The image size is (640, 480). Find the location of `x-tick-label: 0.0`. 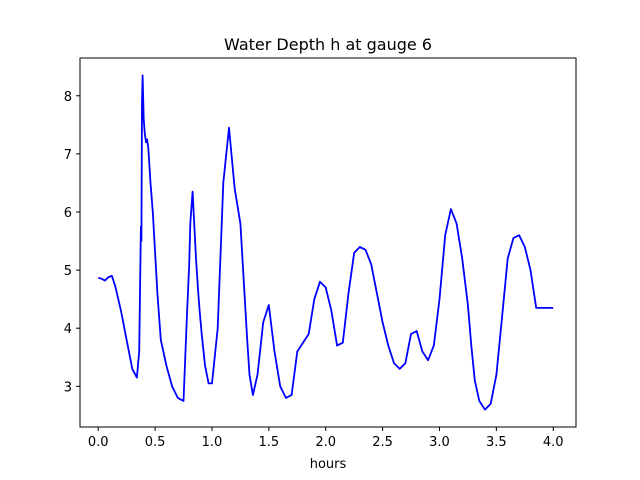

x-tick-label: 0.0 is located at coordinates (98, 442).